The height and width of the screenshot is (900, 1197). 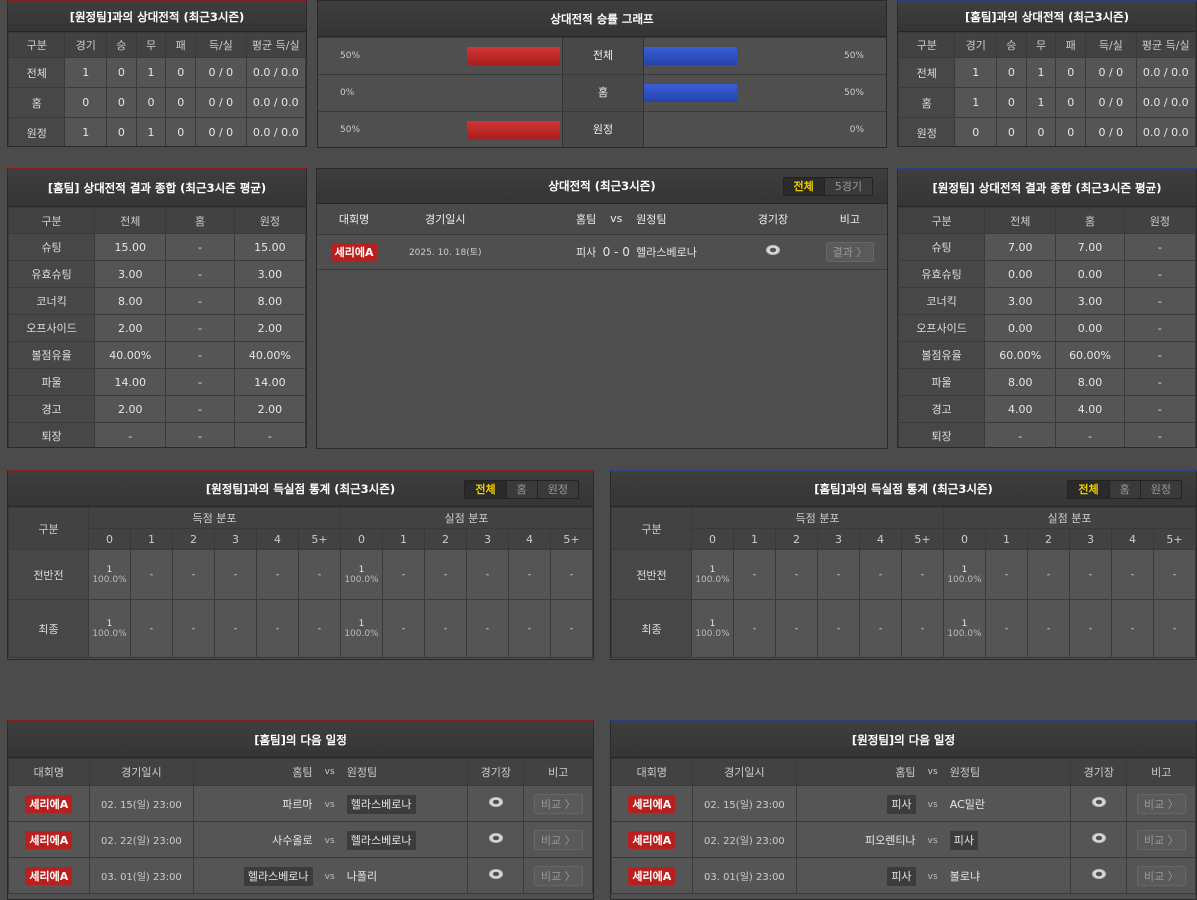 I want to click on column-header: 전체, so click(x=130, y=220).